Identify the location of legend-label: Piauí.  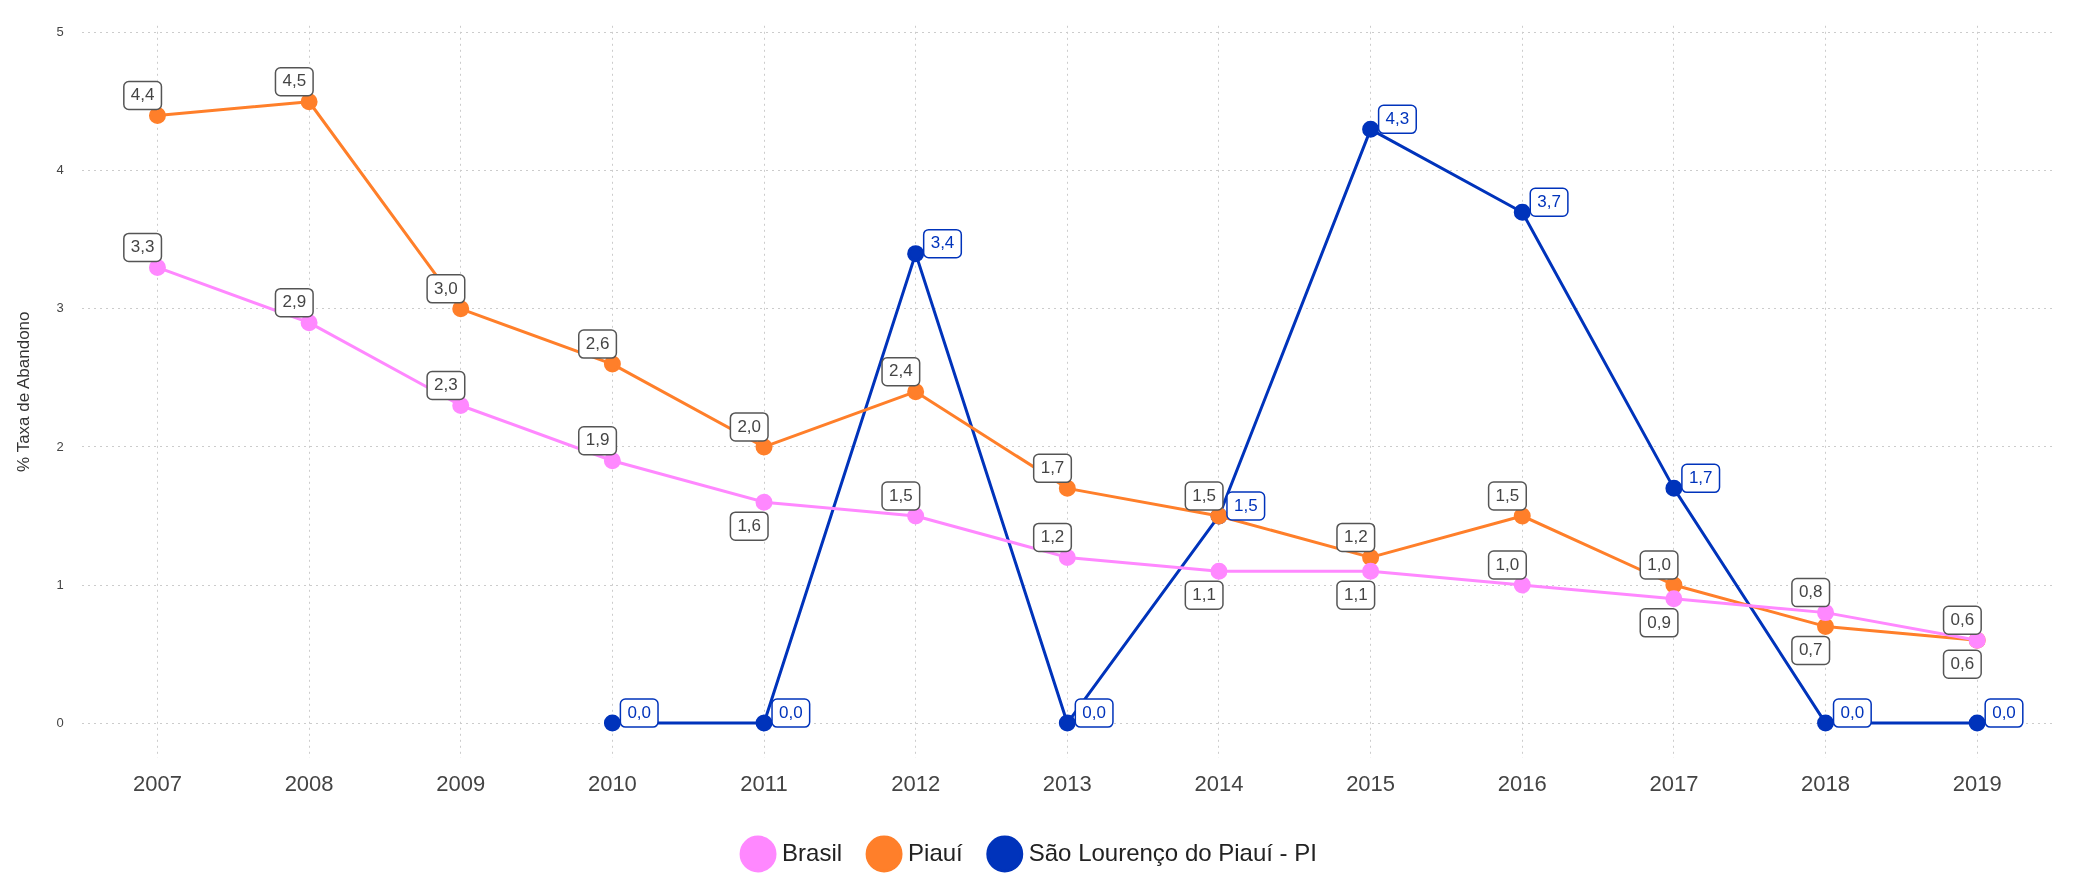
(936, 852).